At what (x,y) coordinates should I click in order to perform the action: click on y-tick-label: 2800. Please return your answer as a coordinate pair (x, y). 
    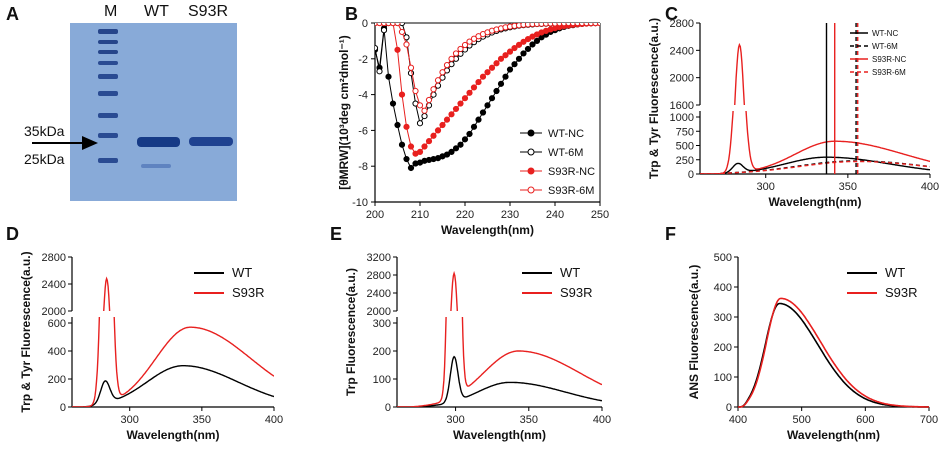
    Looking at the image, I should click on (379, 276).